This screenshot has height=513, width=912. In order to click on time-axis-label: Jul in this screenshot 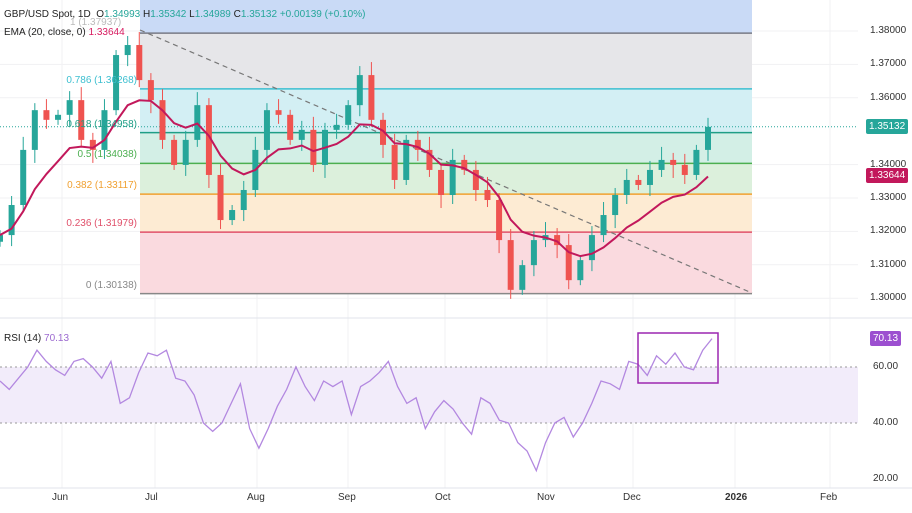, I will do `click(151, 497)`.